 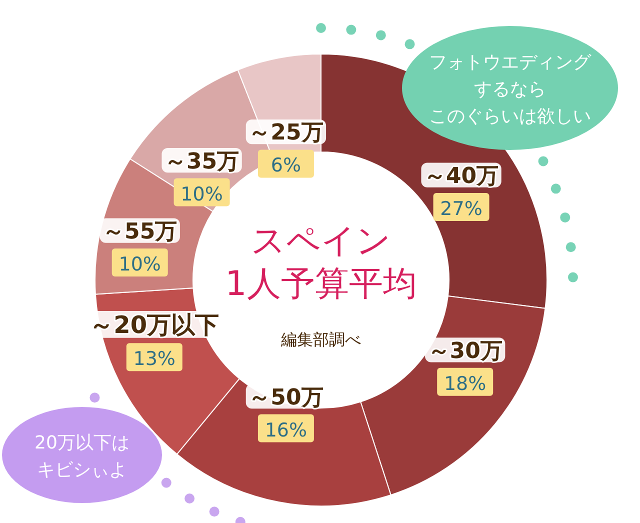 What do you see at coordinates (286, 165) in the screenshot?
I see `data-label: 6%` at bounding box center [286, 165].